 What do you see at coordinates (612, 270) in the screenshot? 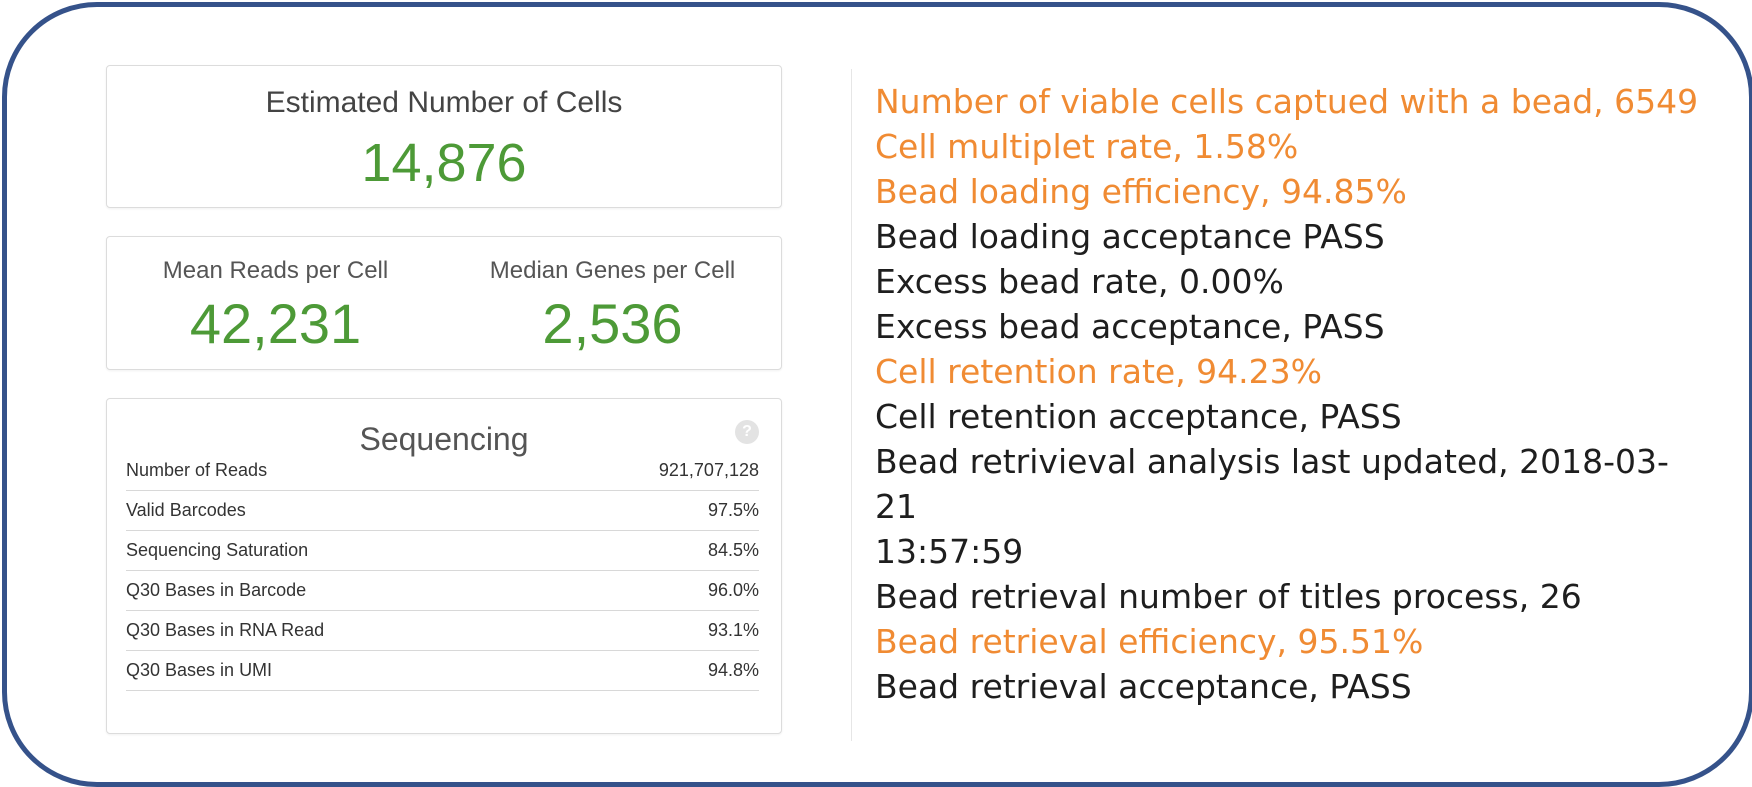
I see `median-genes-label: Median Genes per Cell` at bounding box center [612, 270].